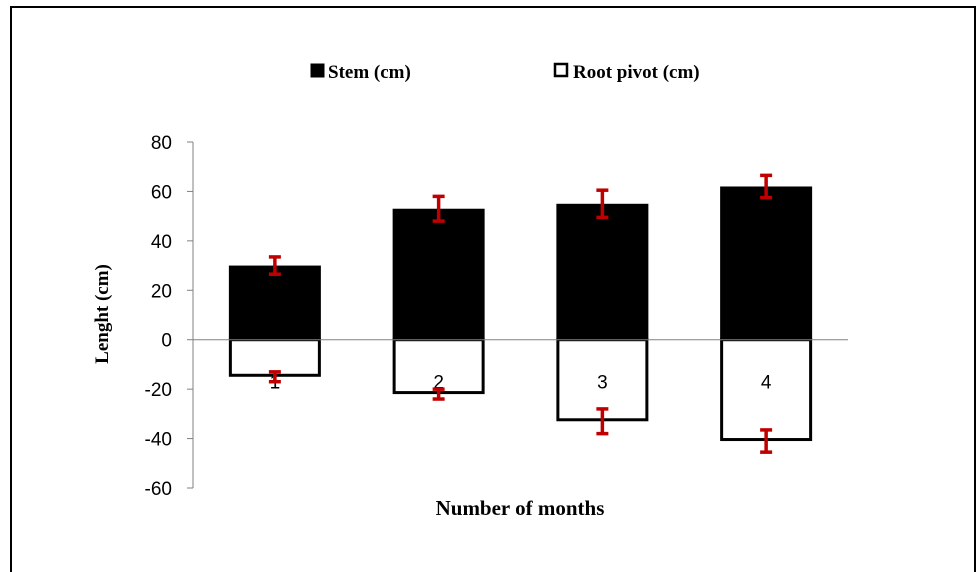 The height and width of the screenshot is (572, 980). What do you see at coordinates (521, 383) in the screenshot?
I see `x-category-labels: 1234` at bounding box center [521, 383].